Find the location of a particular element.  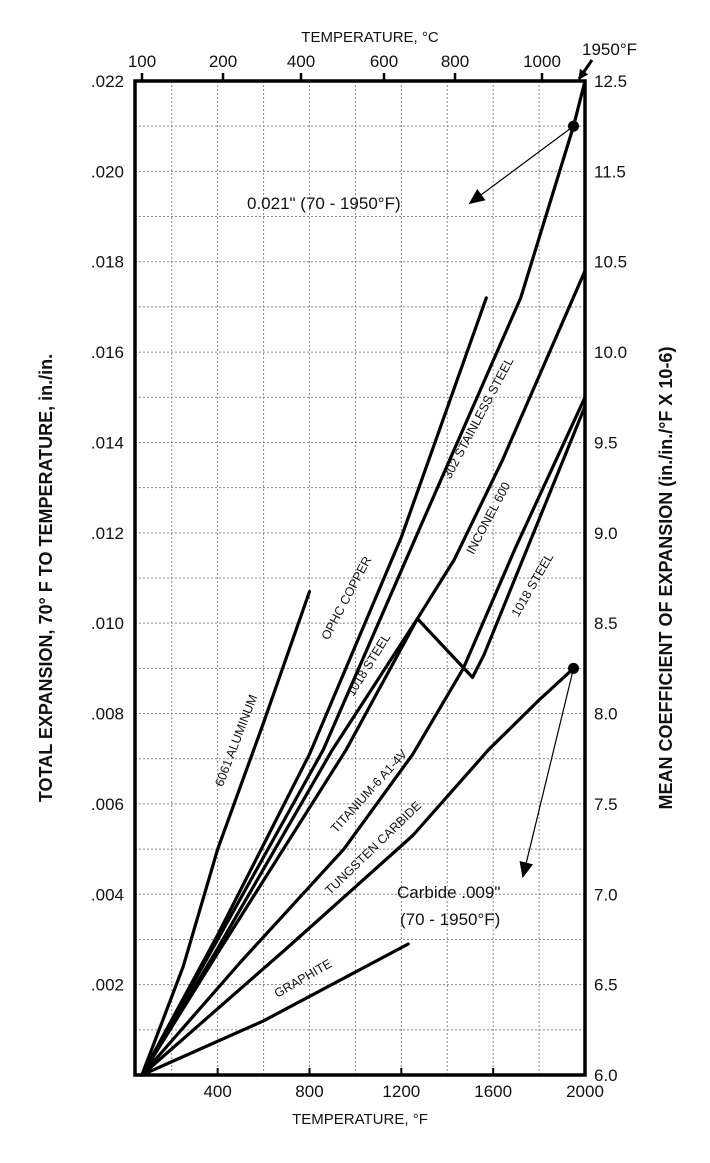

y-tick-label: .018 is located at coordinates (107, 262).